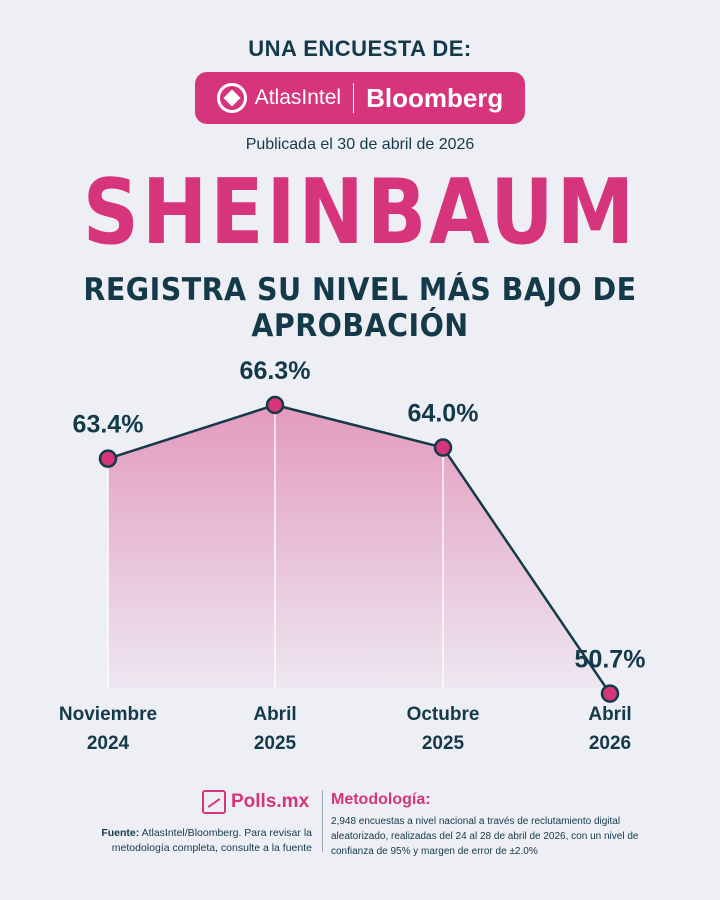 The height and width of the screenshot is (900, 720). What do you see at coordinates (354, 98) in the screenshot?
I see `logo-divider` at bounding box center [354, 98].